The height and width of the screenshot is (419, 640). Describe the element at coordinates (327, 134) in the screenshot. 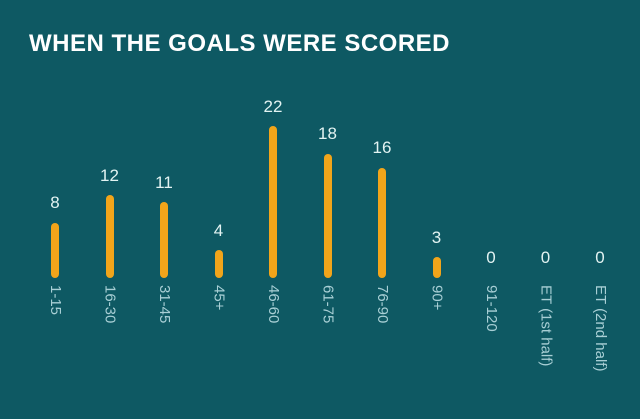

I see `value-label-61-75: 18` at that location.